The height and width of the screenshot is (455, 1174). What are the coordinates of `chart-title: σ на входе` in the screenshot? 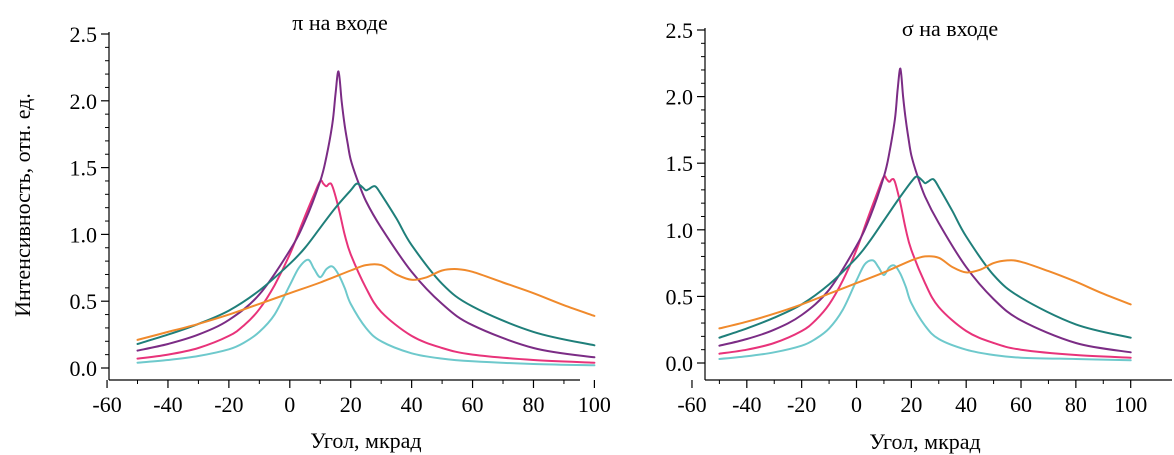 It's located at (950, 28).